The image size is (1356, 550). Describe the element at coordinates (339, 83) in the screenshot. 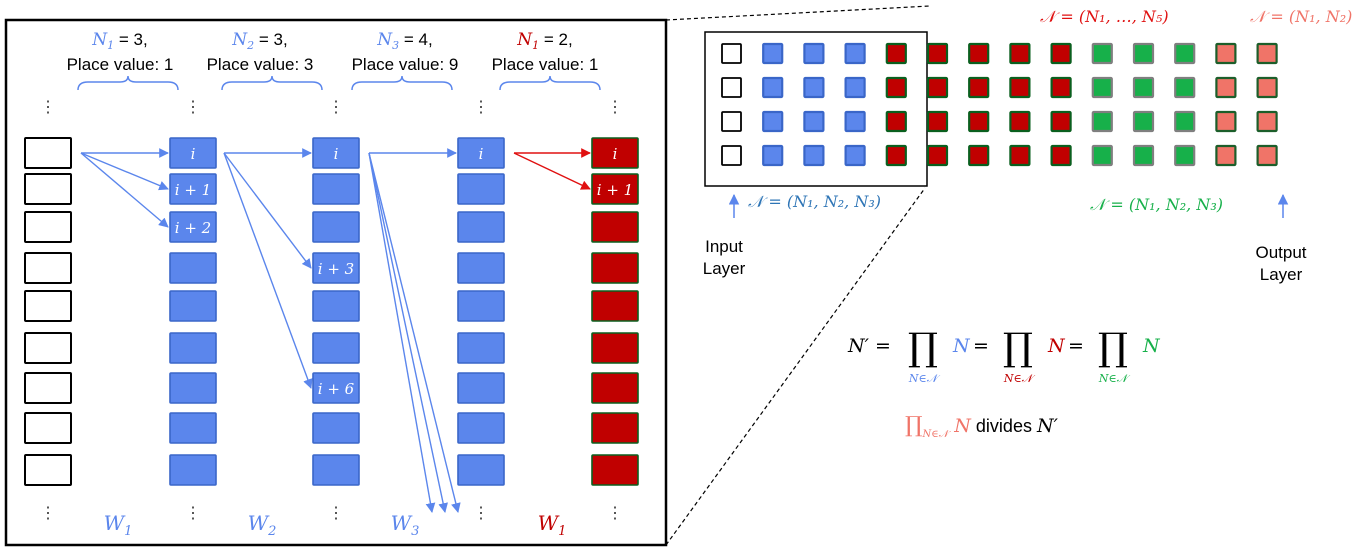

I see `header-braces` at that location.